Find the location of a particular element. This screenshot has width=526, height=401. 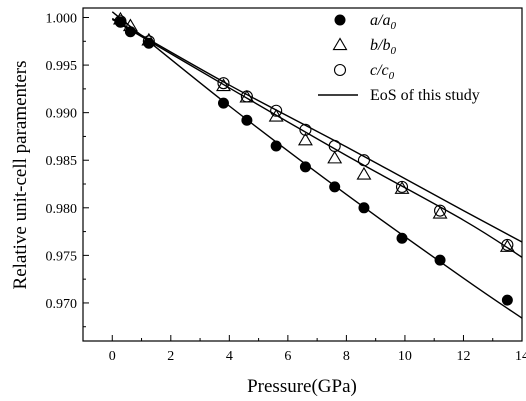

x-tick-label: 8 is located at coordinates (346, 356).